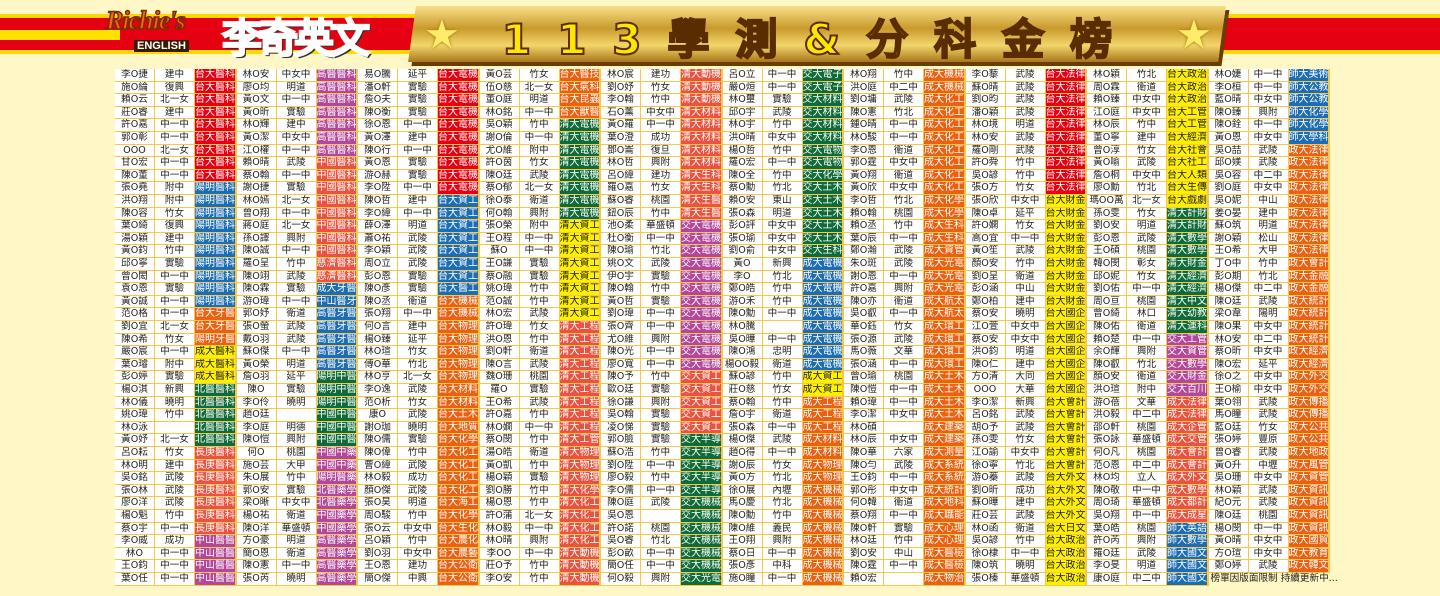 The height and width of the screenshot is (596, 1440). I want to click on table-row: 林O辰 中女中 成大建築, so click(905, 440).